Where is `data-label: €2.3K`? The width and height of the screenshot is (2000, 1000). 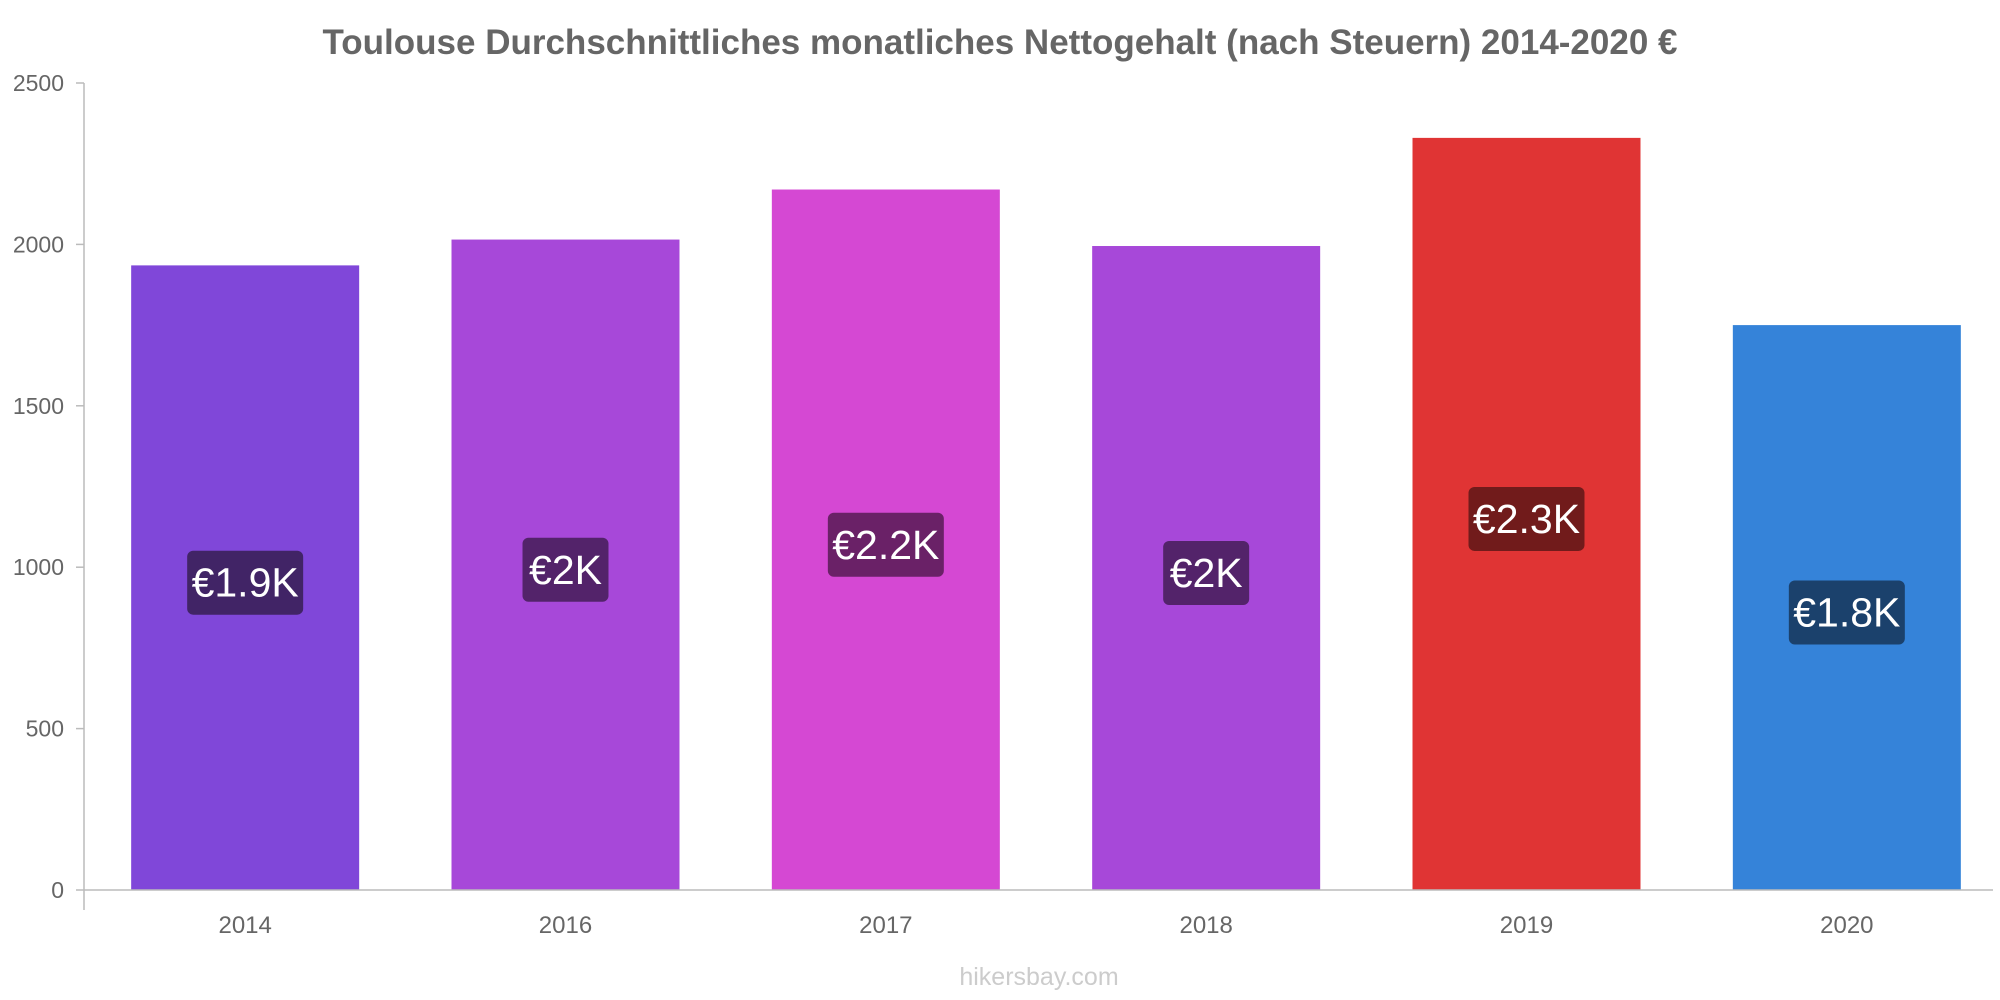 data-label: €2.3K is located at coordinates (1526, 519).